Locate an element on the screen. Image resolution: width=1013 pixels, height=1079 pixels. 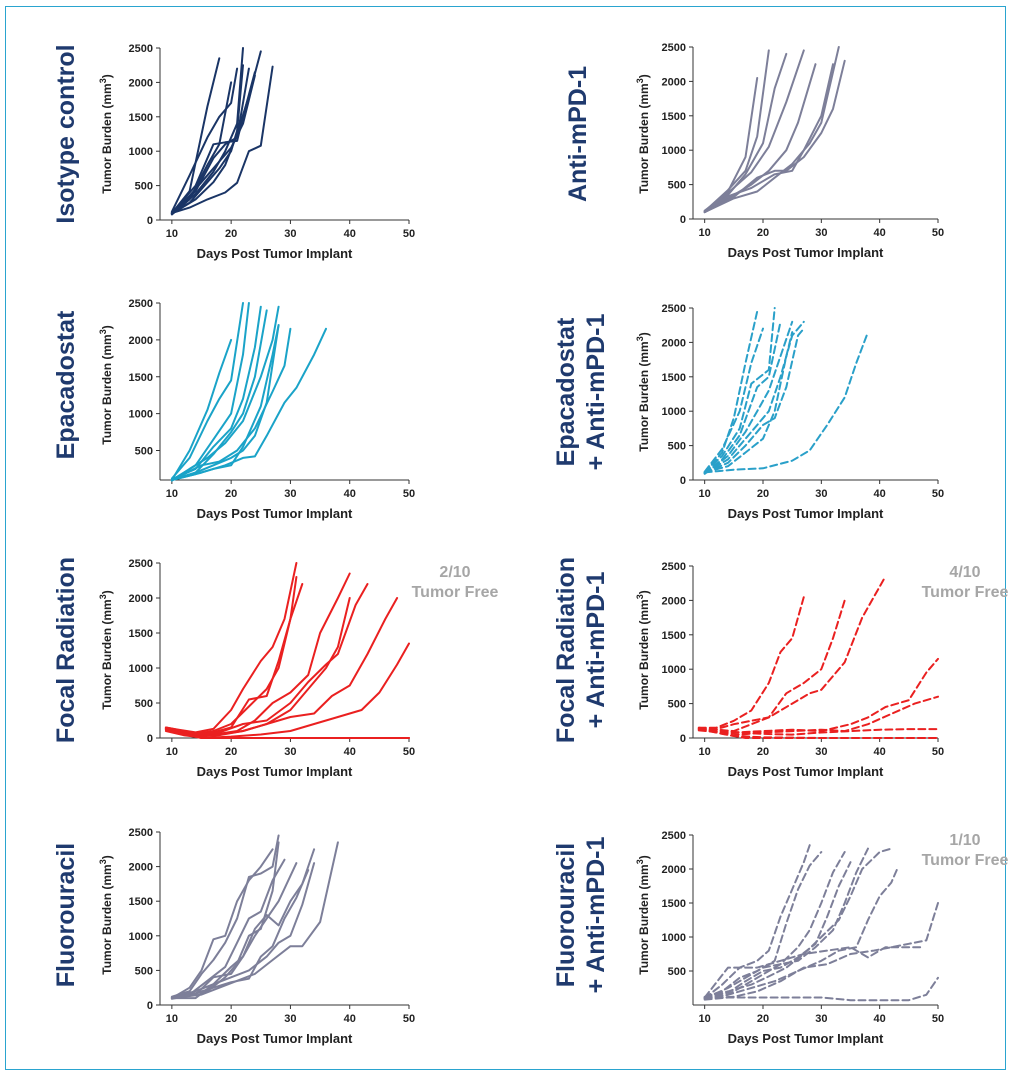
panel-title: Focal Radiation is located at coordinates (66, 650).